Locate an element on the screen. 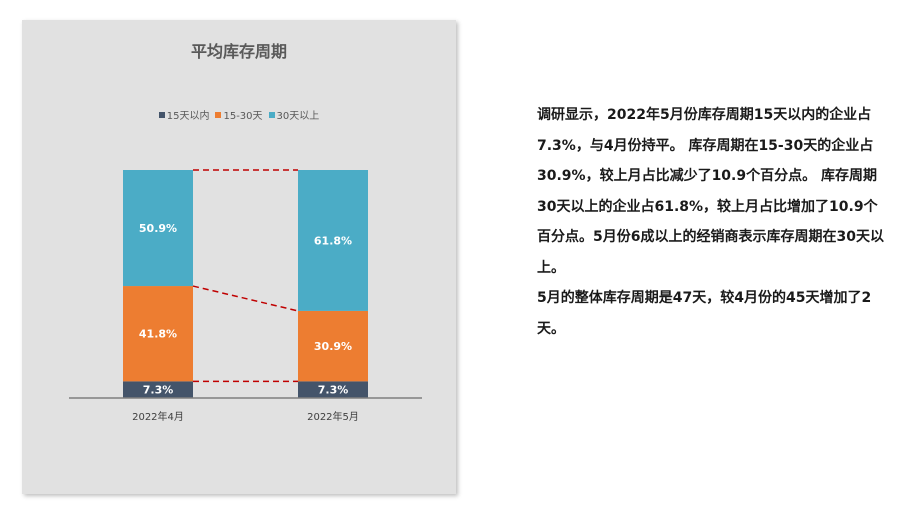 The height and width of the screenshot is (517, 904). legend-label-15-30-days: 15-30天 is located at coordinates (243, 116).